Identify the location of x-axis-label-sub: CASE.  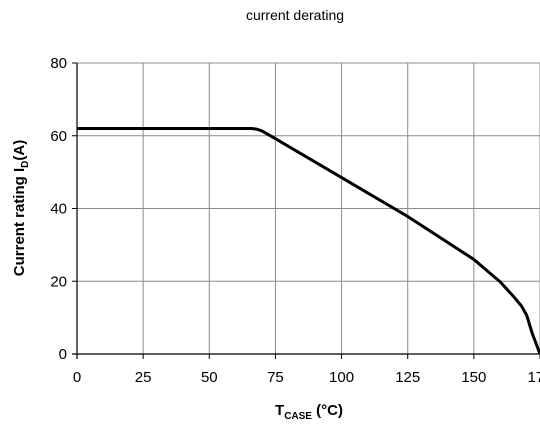
(298, 416).